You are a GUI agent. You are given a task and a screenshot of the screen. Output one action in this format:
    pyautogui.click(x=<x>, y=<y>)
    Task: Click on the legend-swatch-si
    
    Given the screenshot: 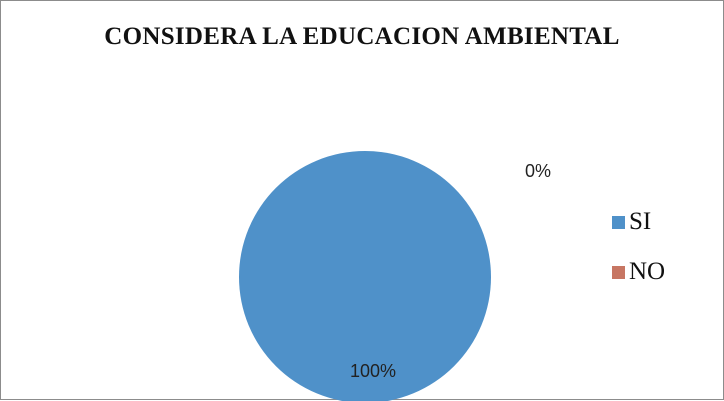 What is the action you would take?
    pyautogui.click(x=618, y=222)
    